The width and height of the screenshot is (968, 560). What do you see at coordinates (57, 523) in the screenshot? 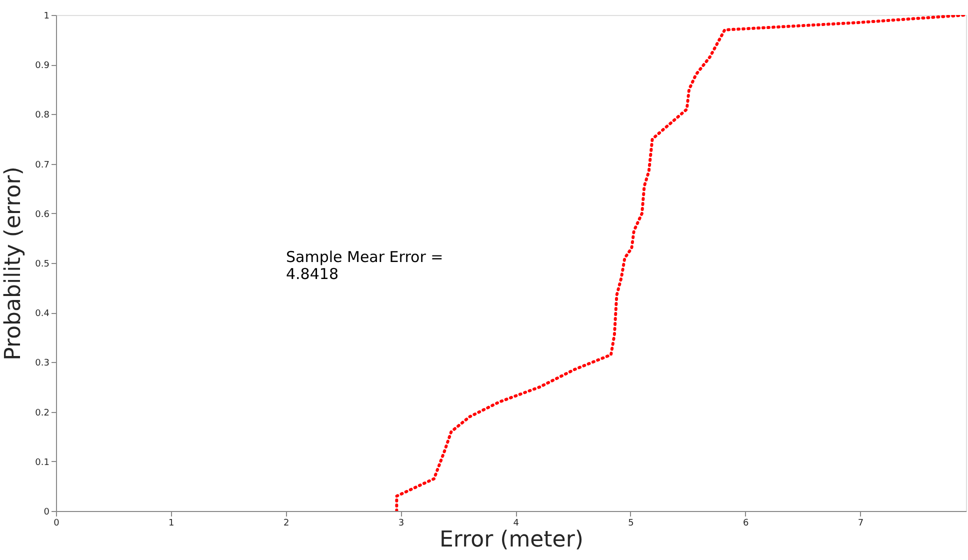
I see `x-tick-label: 0` at bounding box center [57, 523].